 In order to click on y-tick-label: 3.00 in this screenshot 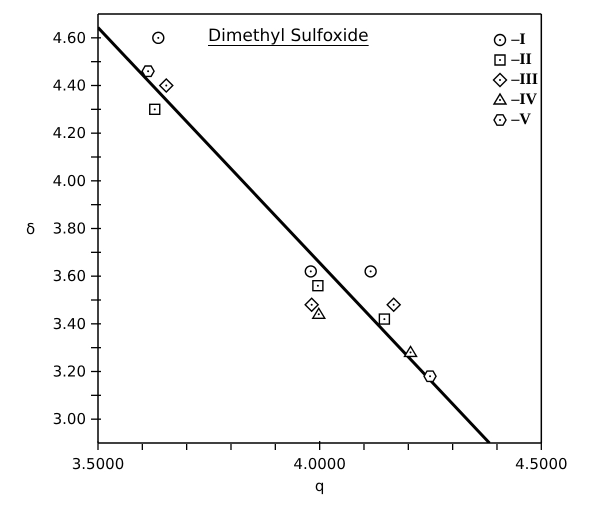, I will do `click(69, 419)`.